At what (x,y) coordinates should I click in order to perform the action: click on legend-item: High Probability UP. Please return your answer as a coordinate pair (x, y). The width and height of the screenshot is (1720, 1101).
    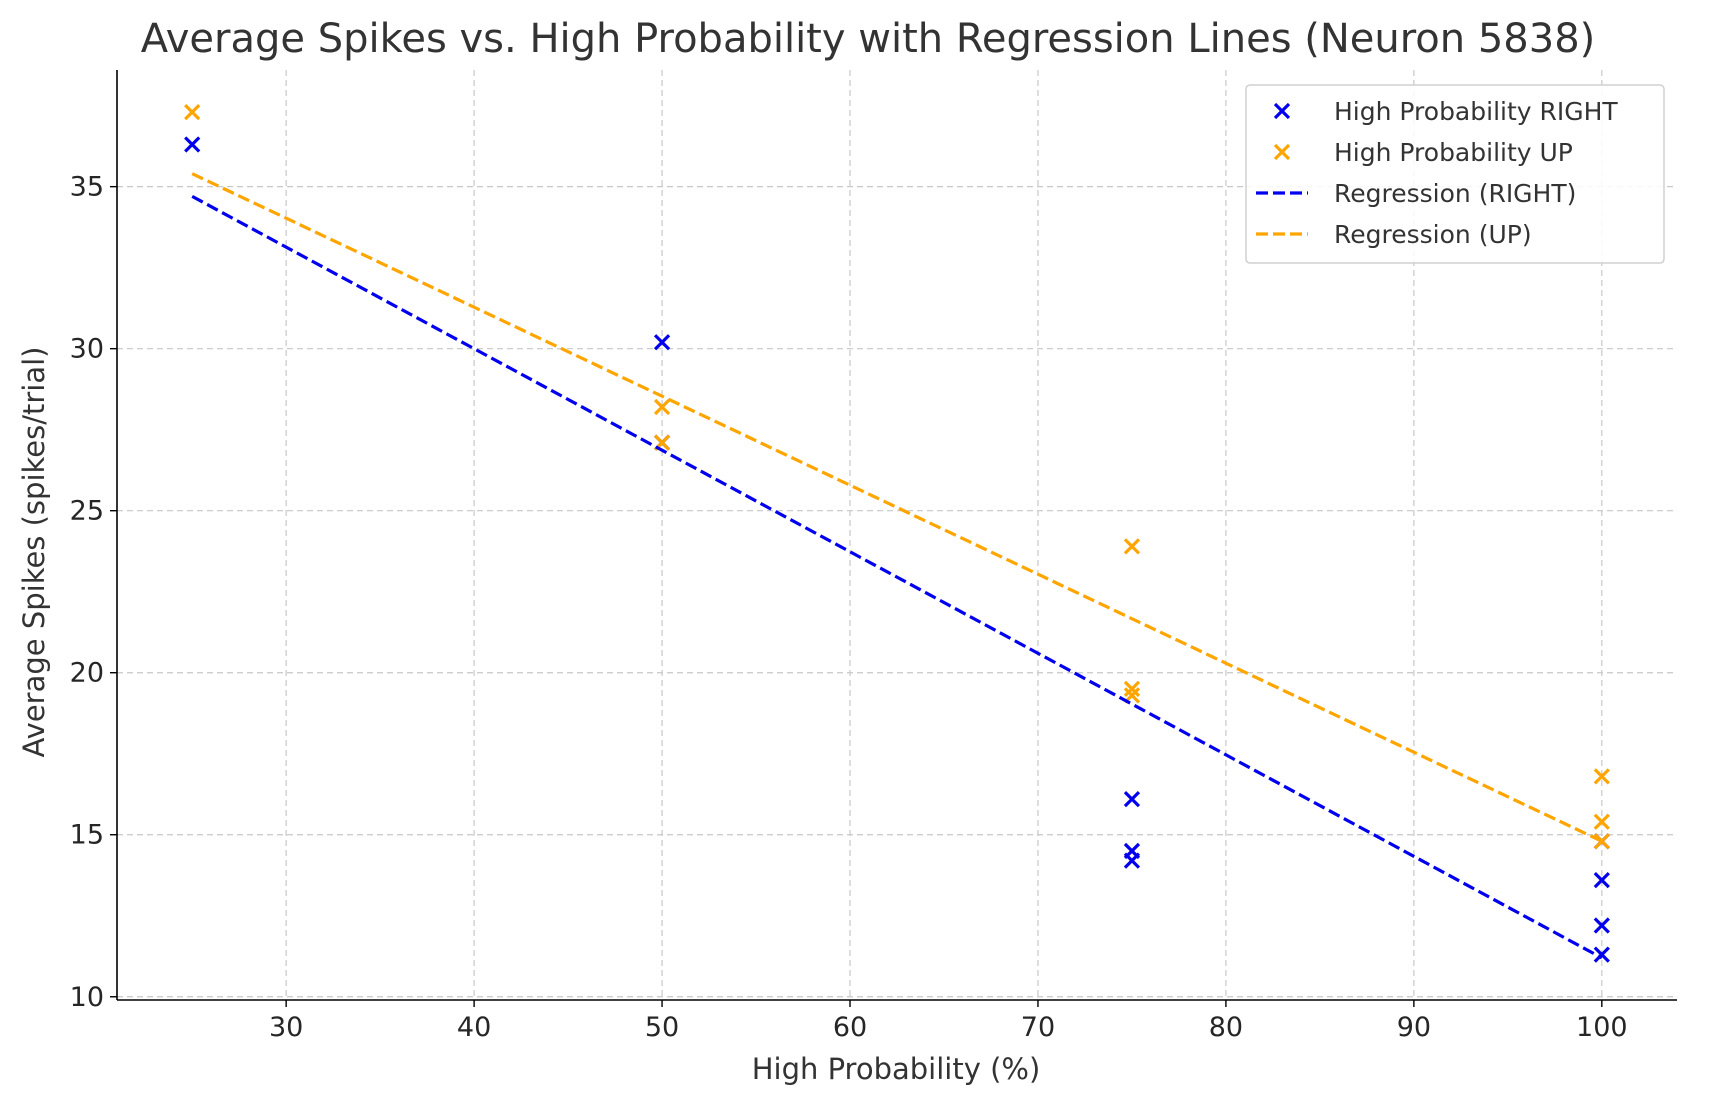
    Looking at the image, I should click on (1423, 152).